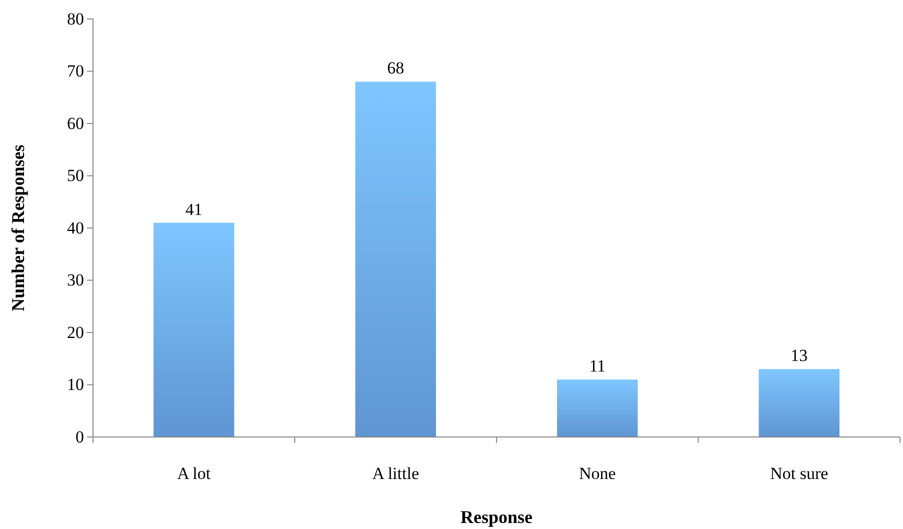  What do you see at coordinates (75, 384) in the screenshot?
I see `y-tick-label: 10` at bounding box center [75, 384].